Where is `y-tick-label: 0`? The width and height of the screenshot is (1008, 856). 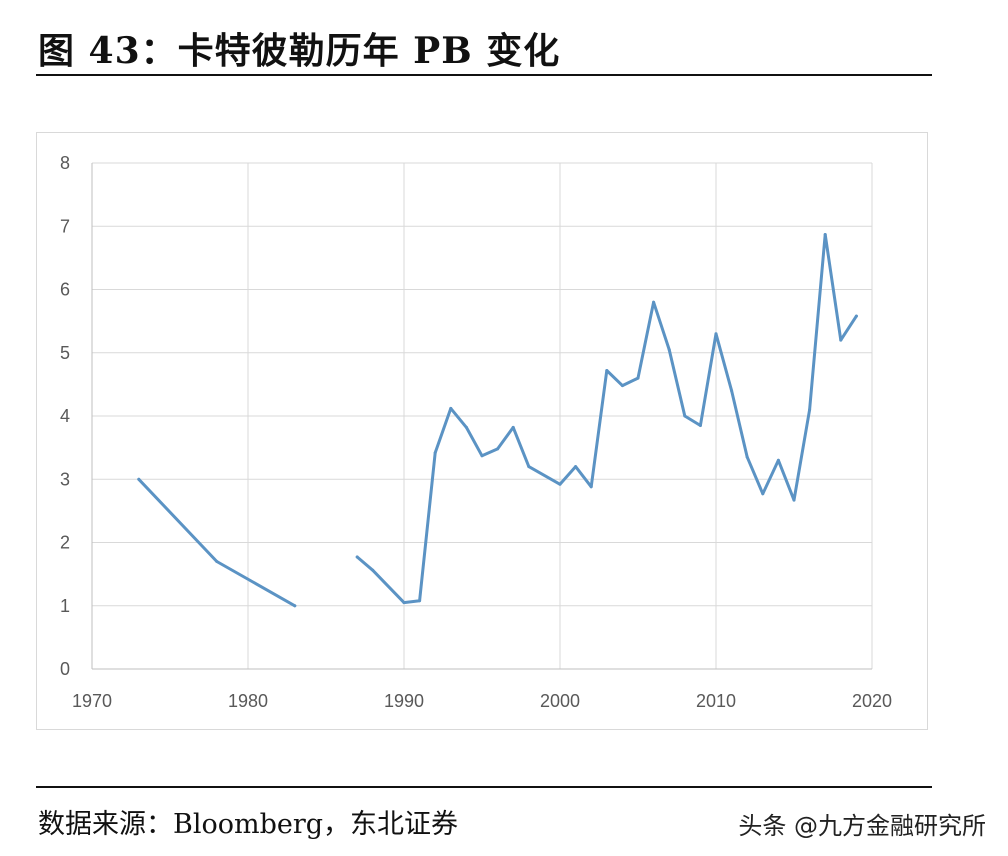 y-tick-label: 0 is located at coordinates (65, 669).